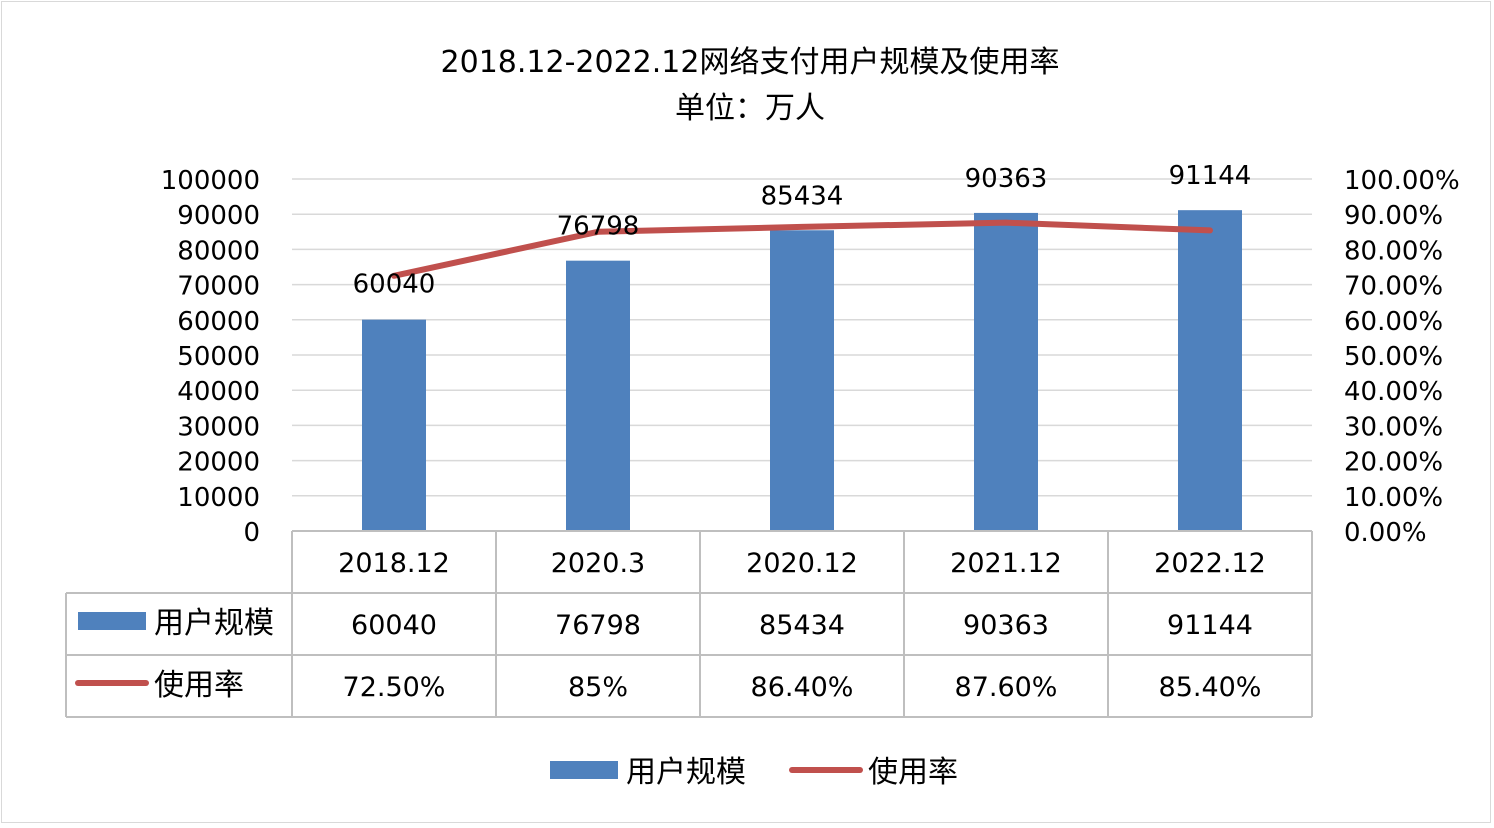 The height and width of the screenshot is (828, 1494). What do you see at coordinates (218, 427) in the screenshot?
I see `left-tick-label: 30000` at bounding box center [218, 427].